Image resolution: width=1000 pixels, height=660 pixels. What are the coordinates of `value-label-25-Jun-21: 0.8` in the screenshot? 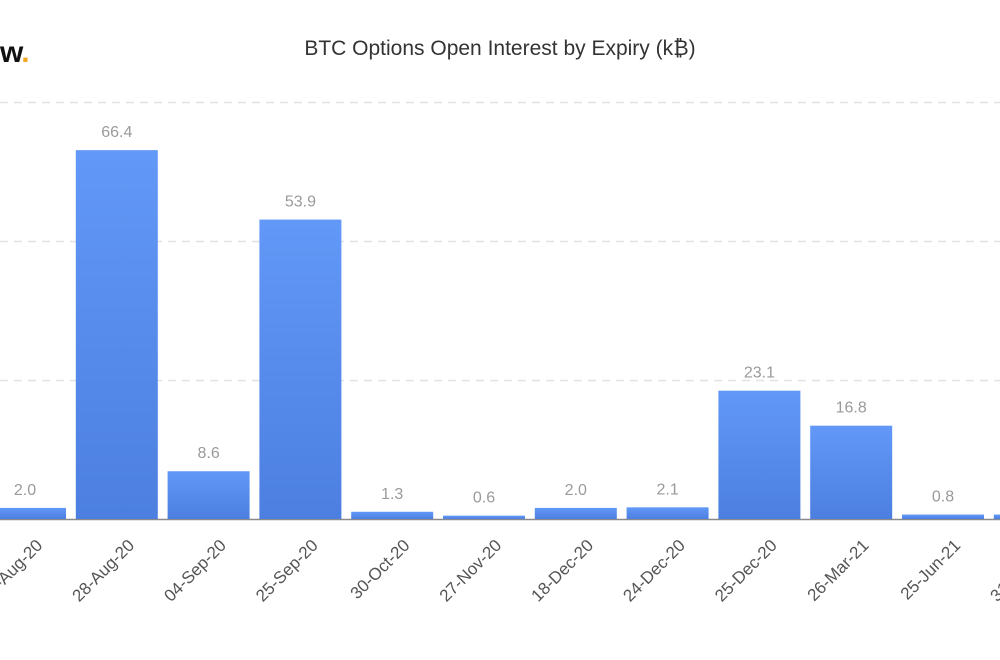 It's located at (943, 497).